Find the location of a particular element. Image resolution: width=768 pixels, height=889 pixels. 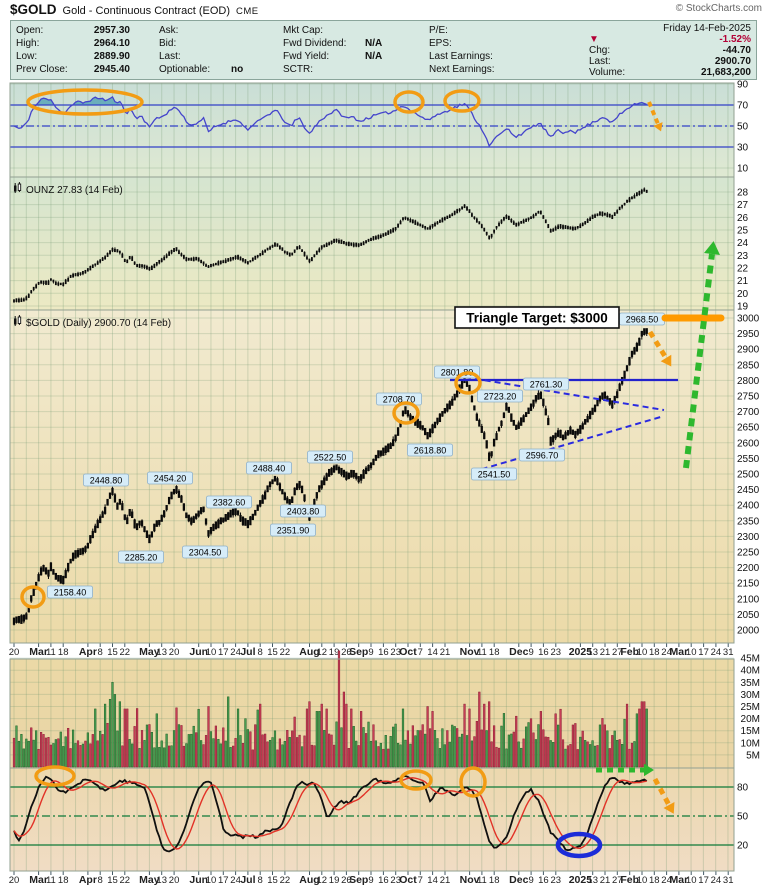

svg-text: 2403.80 is located at coordinates (303, 512).